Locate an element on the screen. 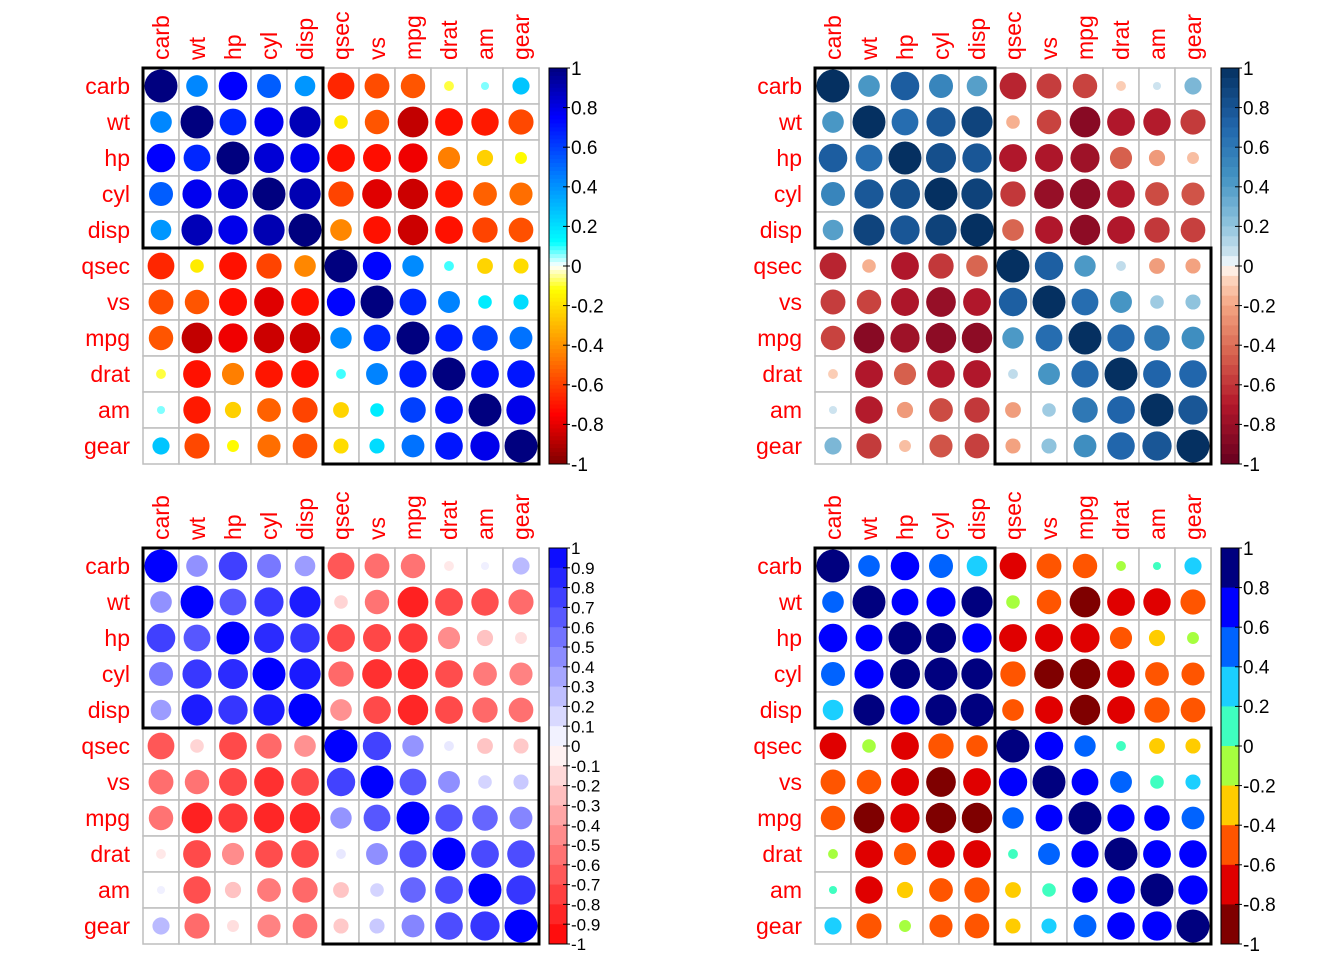 The image size is (1344, 960). corr-circle-cyl-vs is located at coordinates (1049, 674).